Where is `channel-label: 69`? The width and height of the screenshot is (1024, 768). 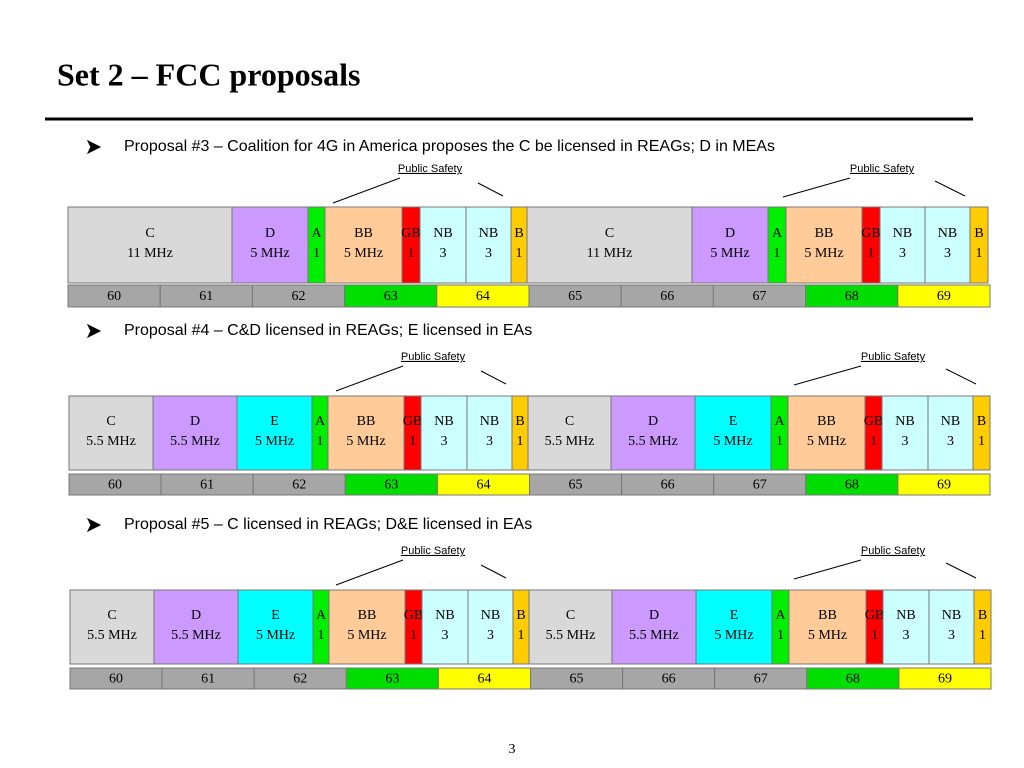
channel-label: 69 is located at coordinates (944, 485).